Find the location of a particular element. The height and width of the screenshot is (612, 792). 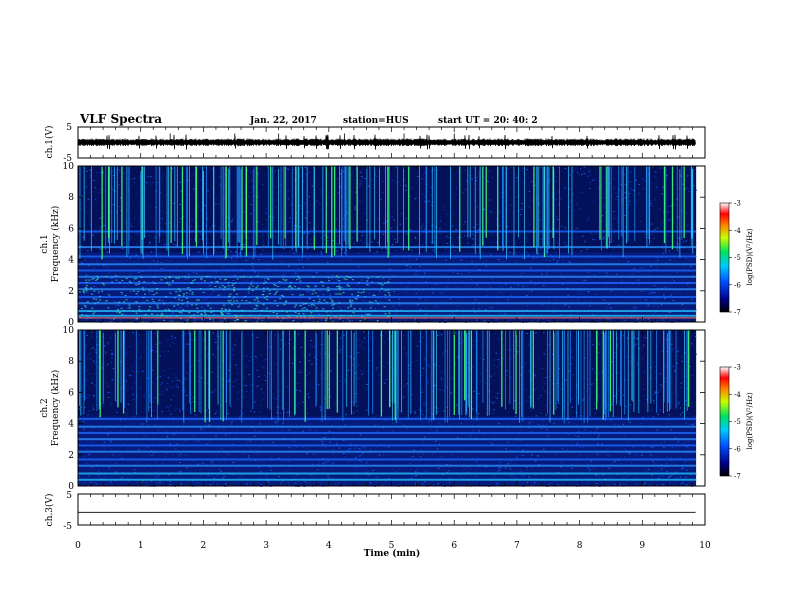

figure-title: VLF Spectra is located at coordinates (120, 119).